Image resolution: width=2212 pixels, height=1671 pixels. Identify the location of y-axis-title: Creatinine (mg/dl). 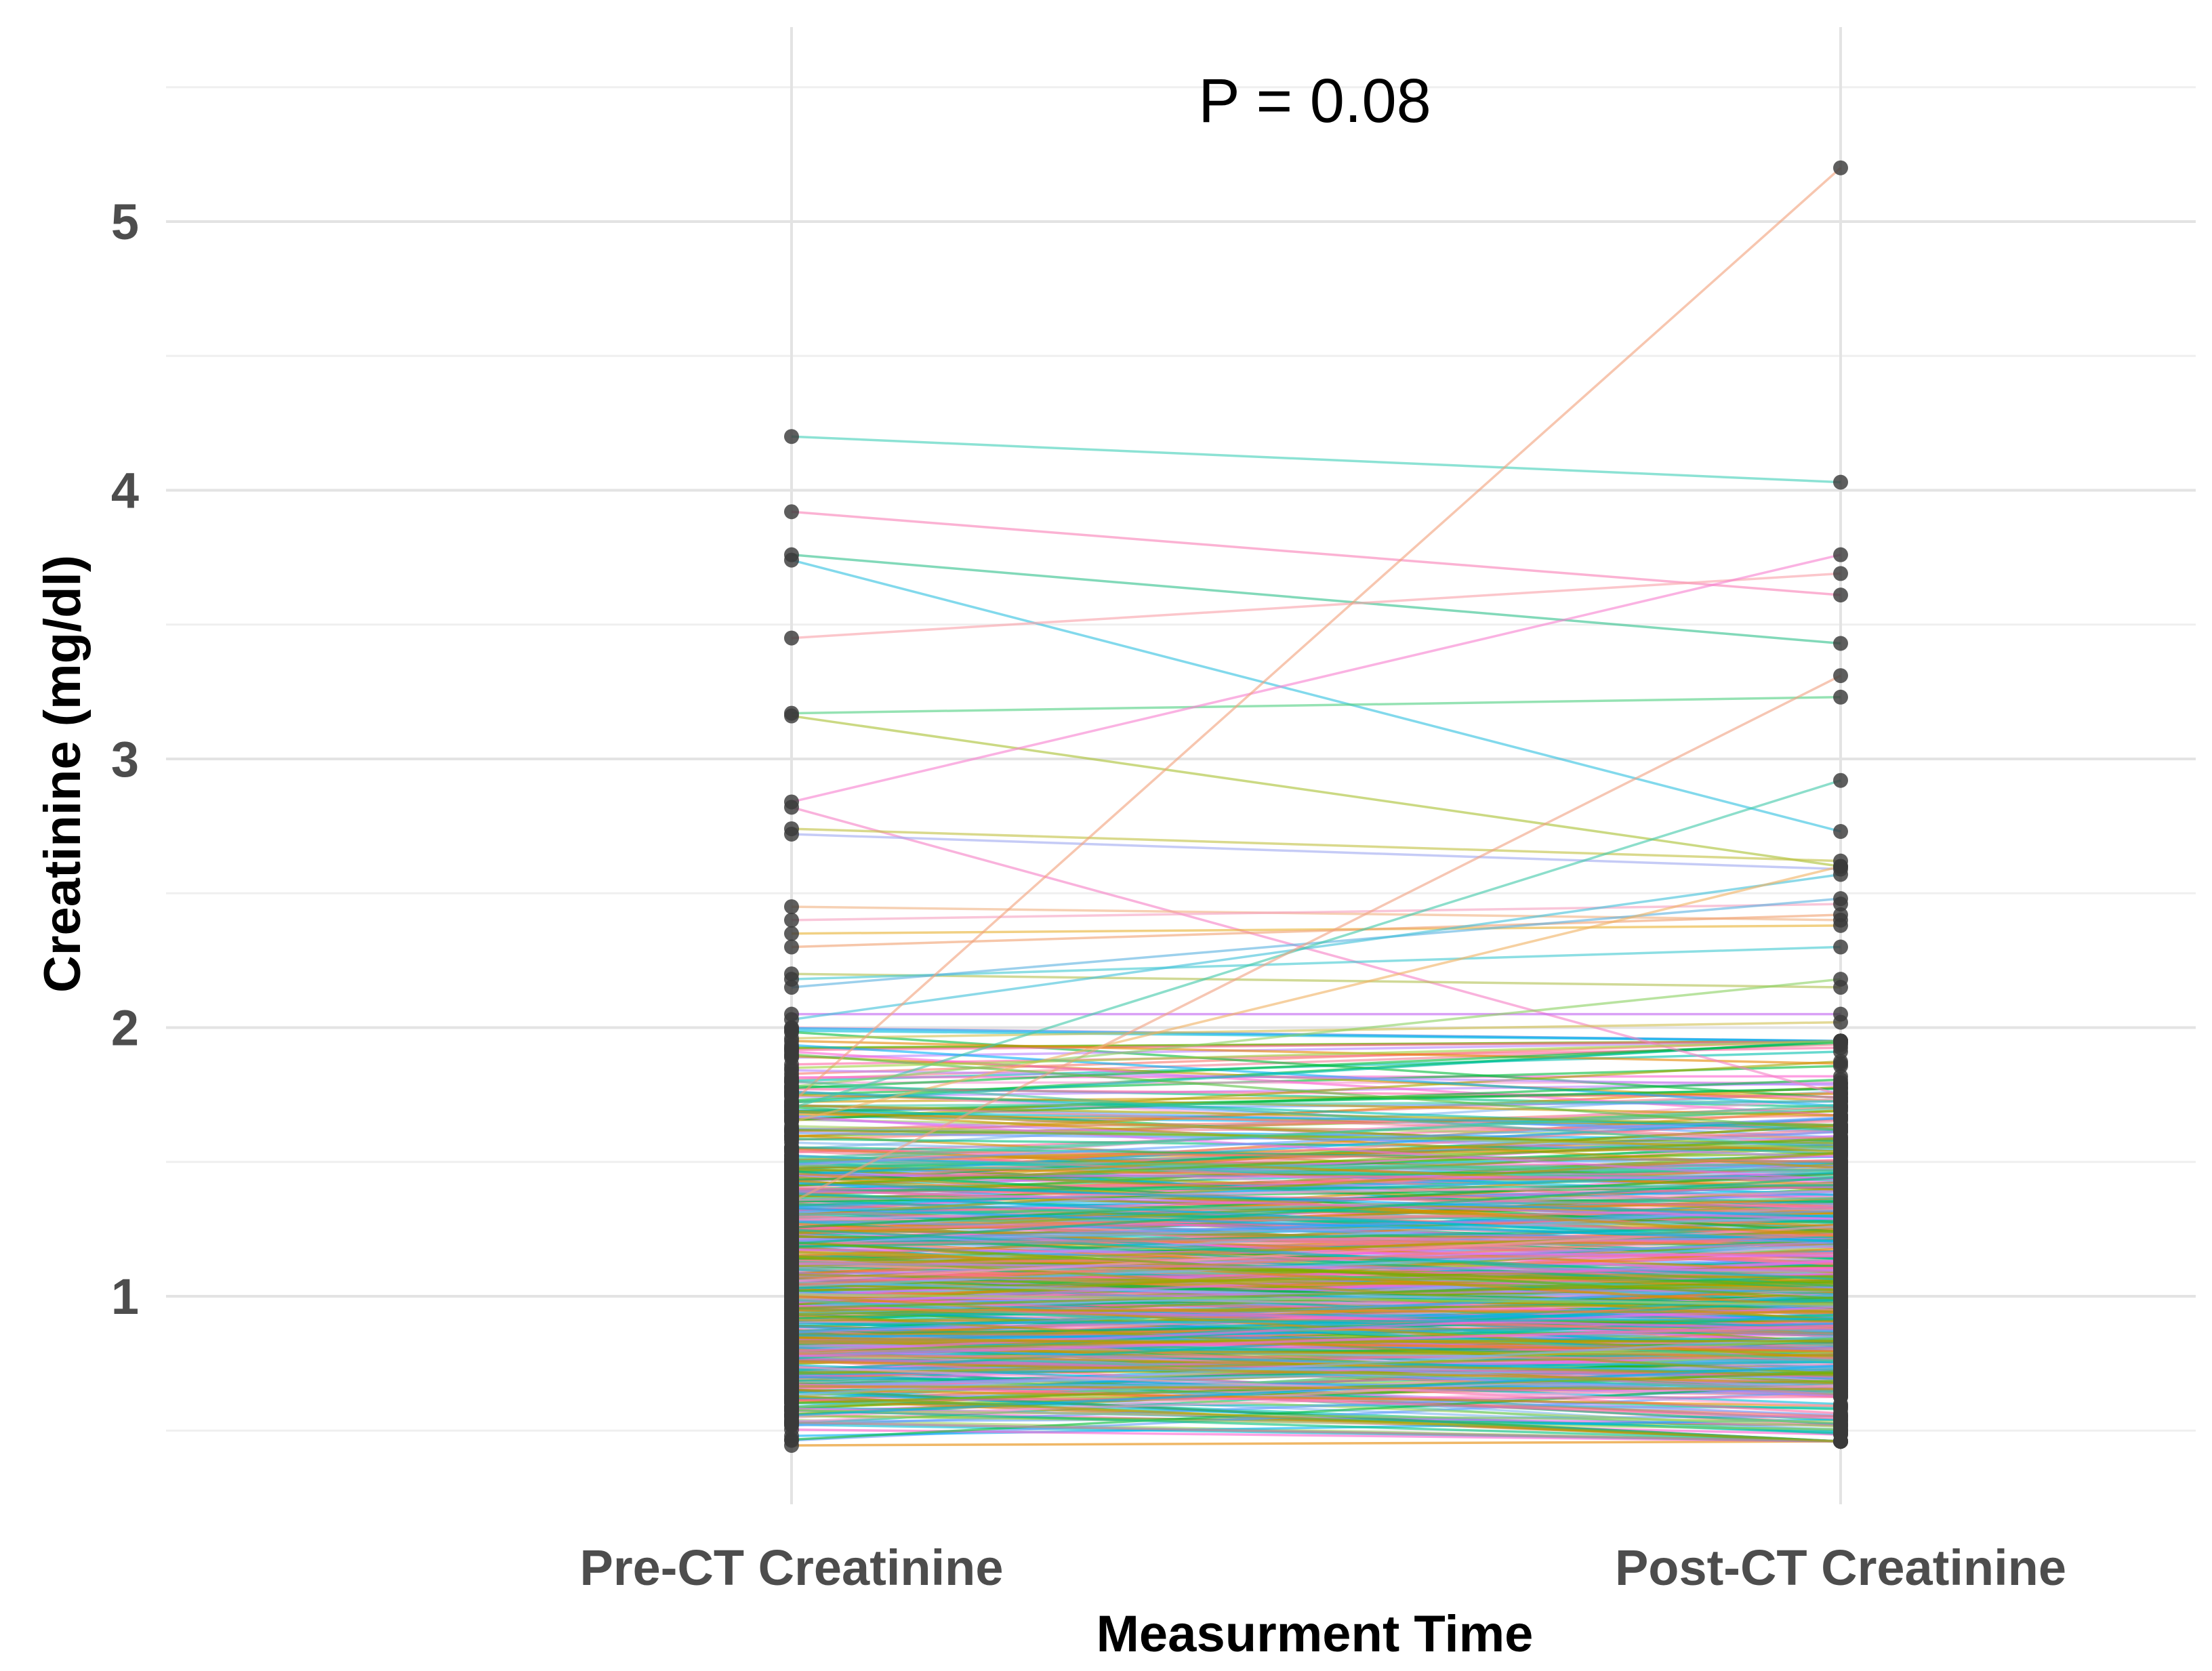
(63, 774).